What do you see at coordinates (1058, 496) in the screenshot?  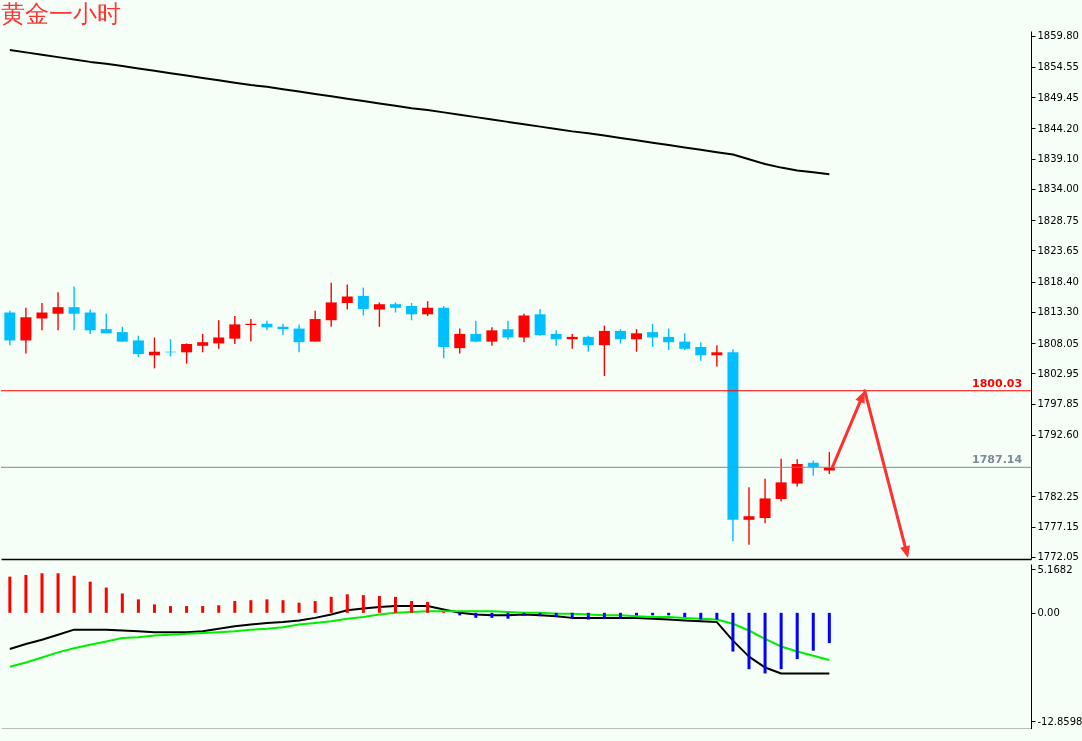 I see `y-tick-label: 1782.25` at bounding box center [1058, 496].